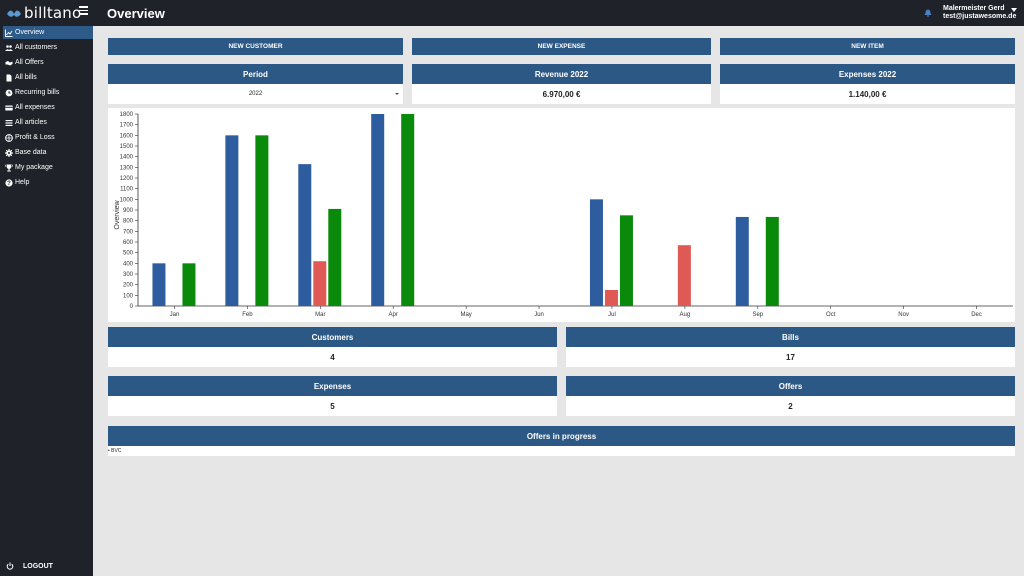 The image size is (1024, 576). I want to click on sidebar-item-all-customers: All customers, so click(48, 47).